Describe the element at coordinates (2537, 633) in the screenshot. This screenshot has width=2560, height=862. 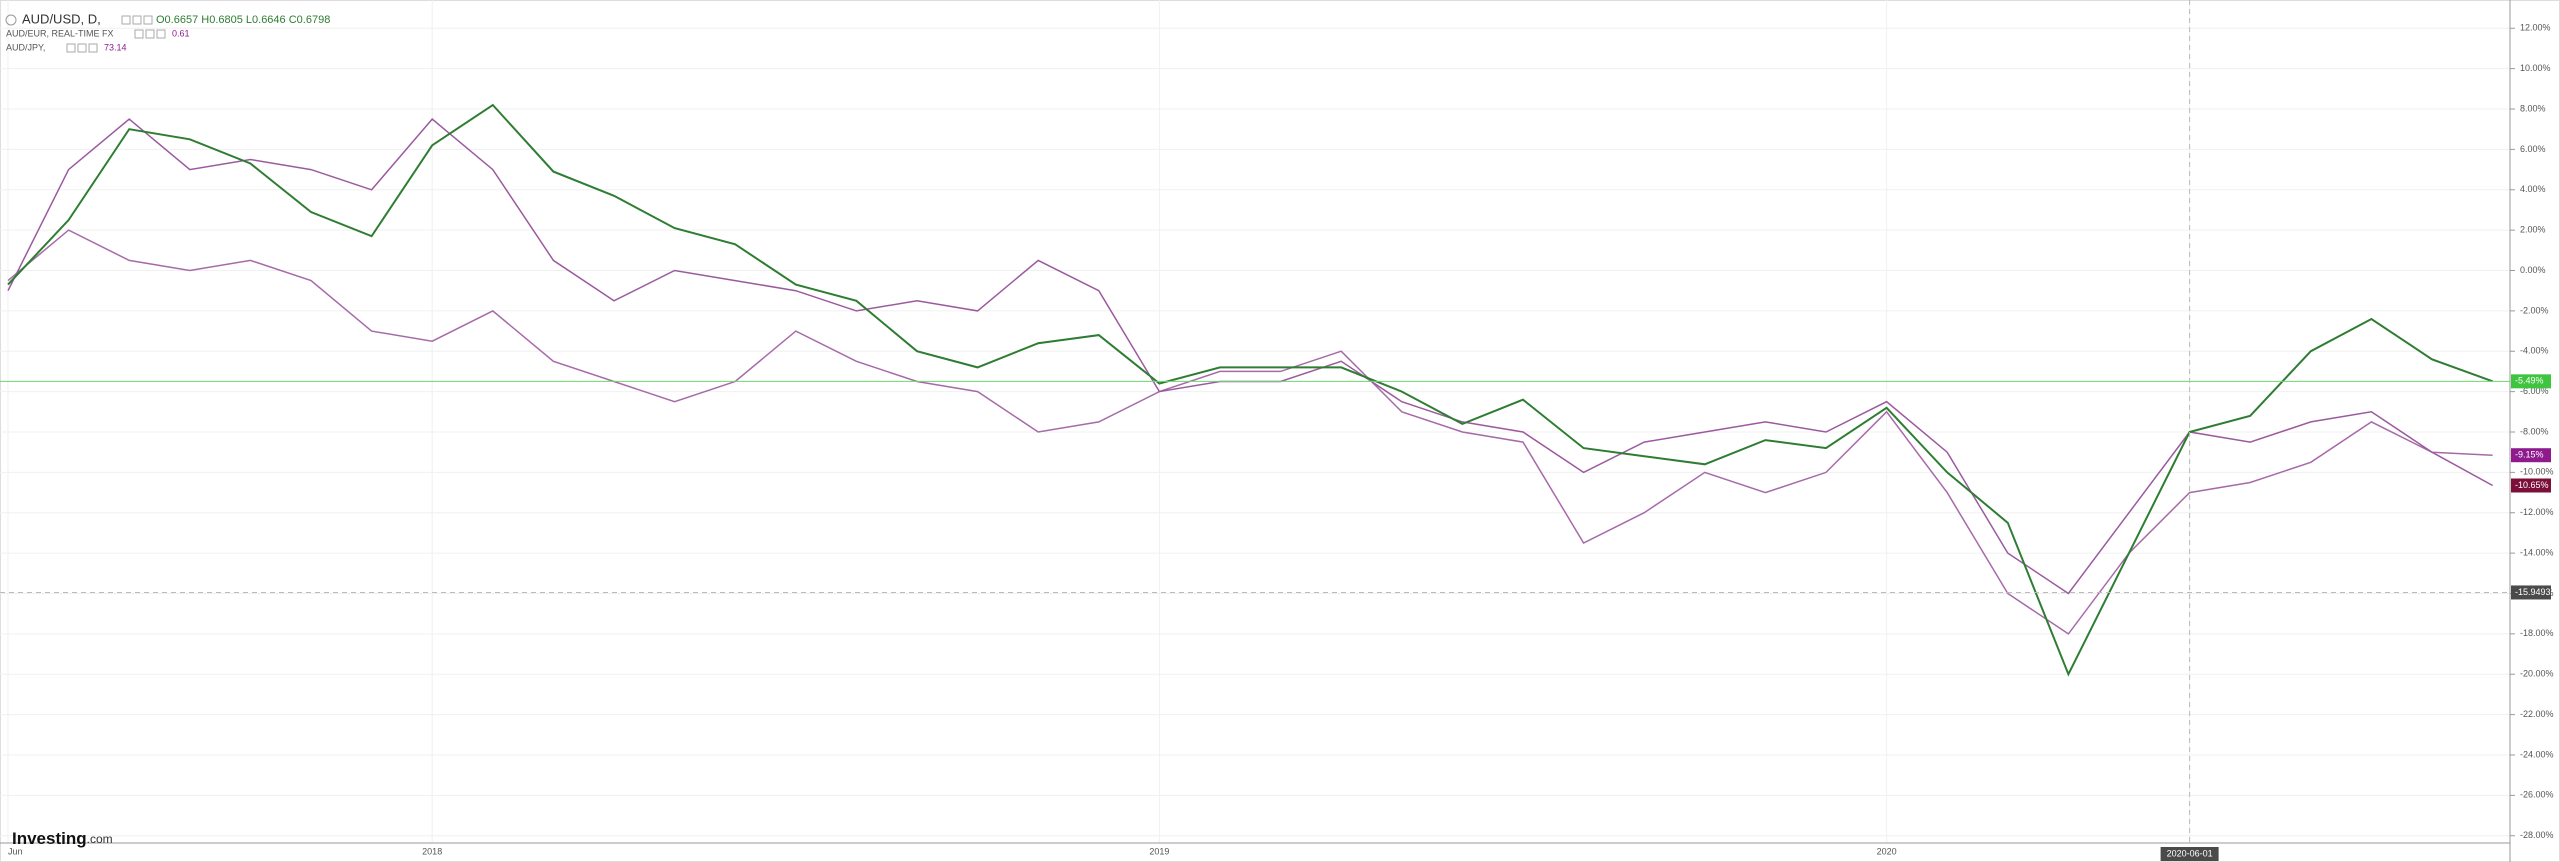
I see `y-tick-label: -18.00%` at that location.